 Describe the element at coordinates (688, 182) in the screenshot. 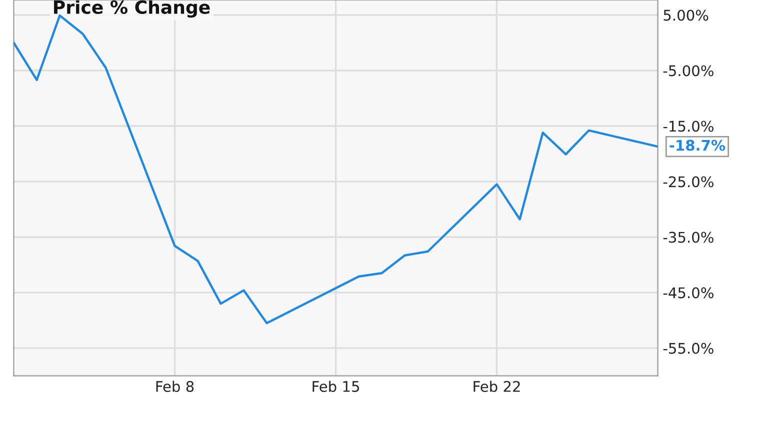

I see `y-tick-label: -25.0%` at that location.